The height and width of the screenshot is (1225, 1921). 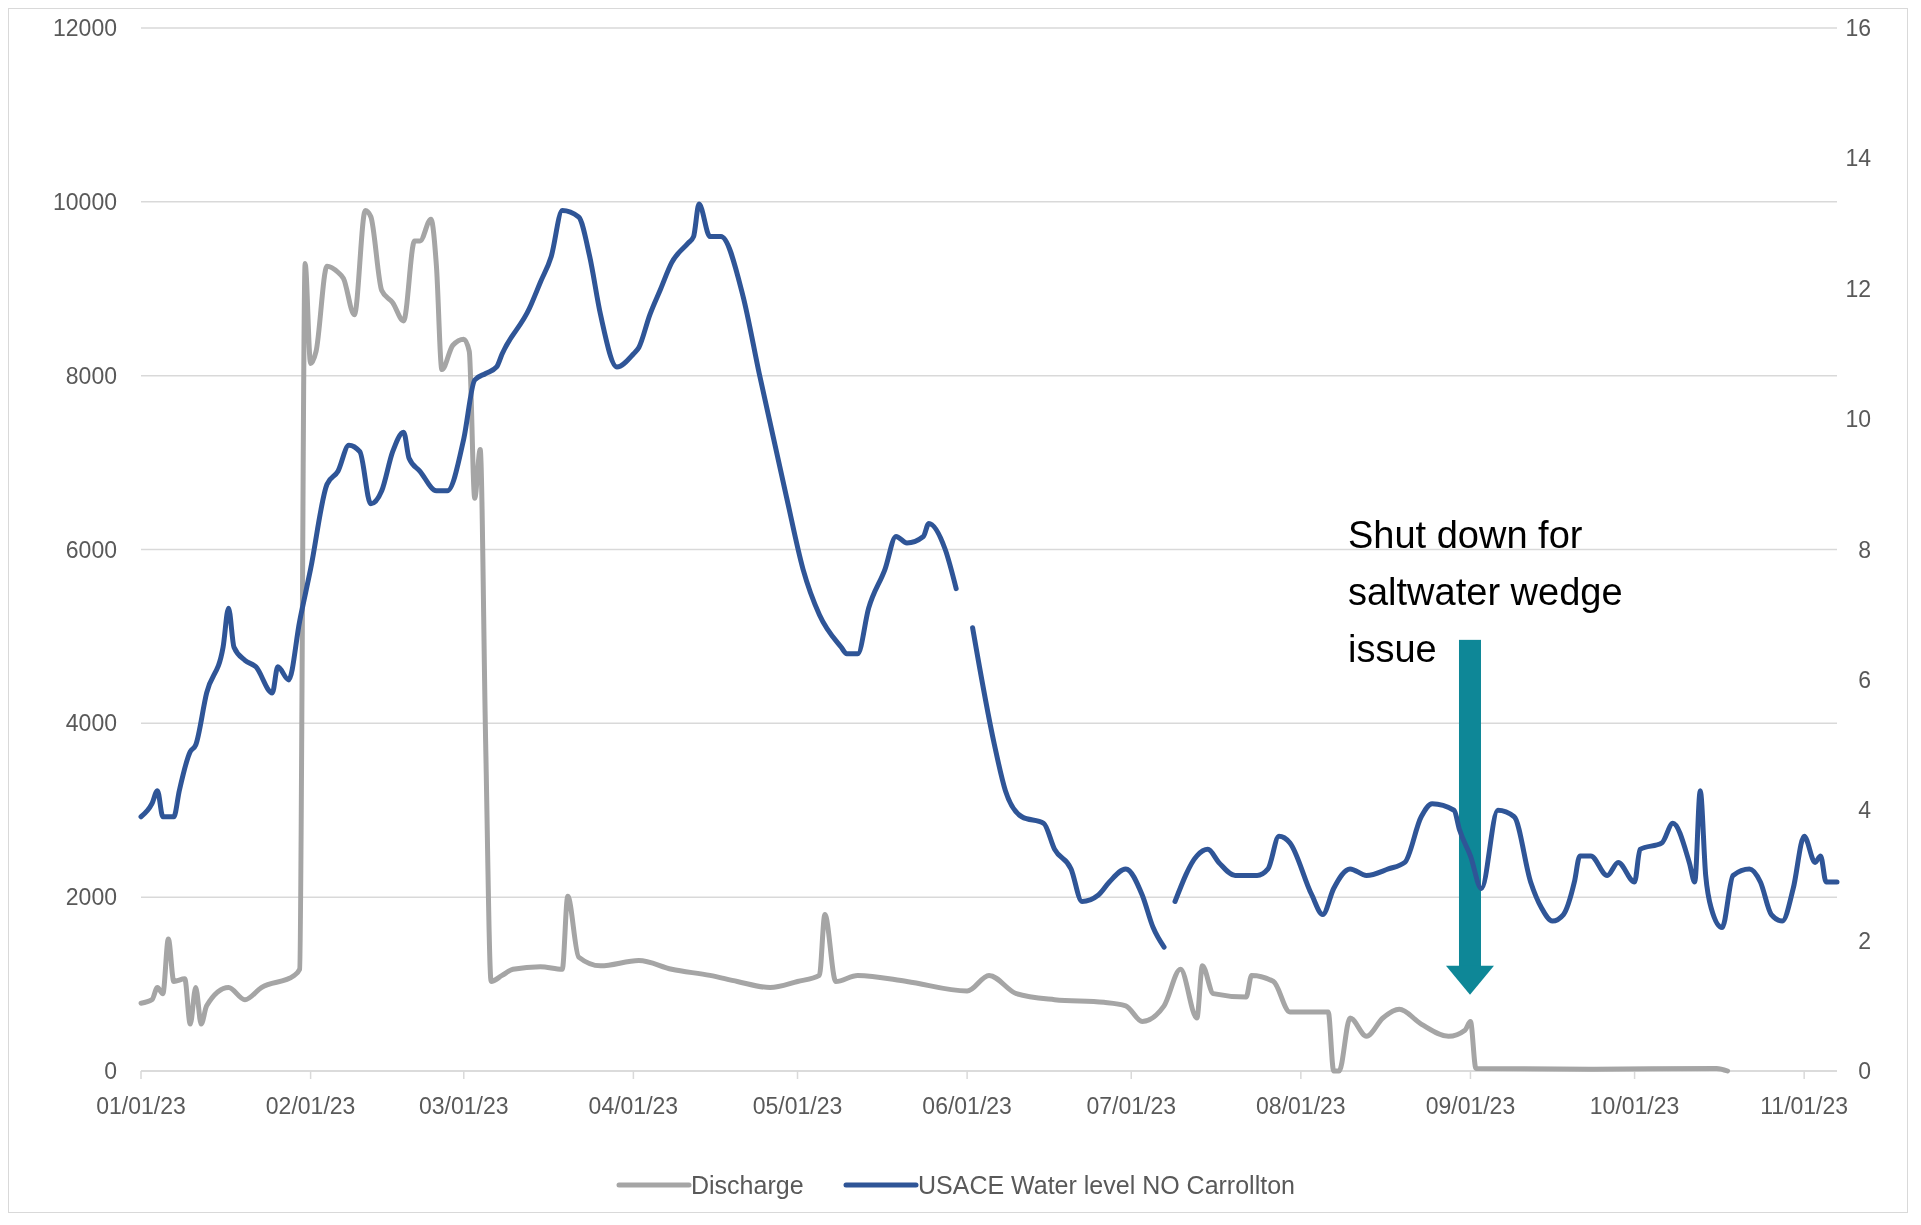 I want to click on x-tick-label: 04/01/23, so click(x=633, y=1106).